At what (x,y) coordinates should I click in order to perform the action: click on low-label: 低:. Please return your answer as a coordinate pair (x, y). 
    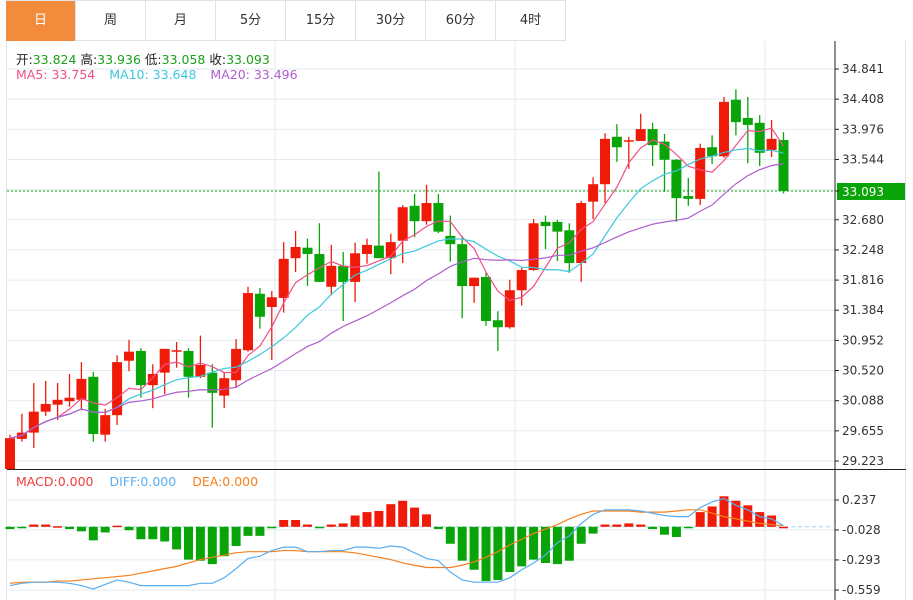
    Looking at the image, I should click on (153, 59).